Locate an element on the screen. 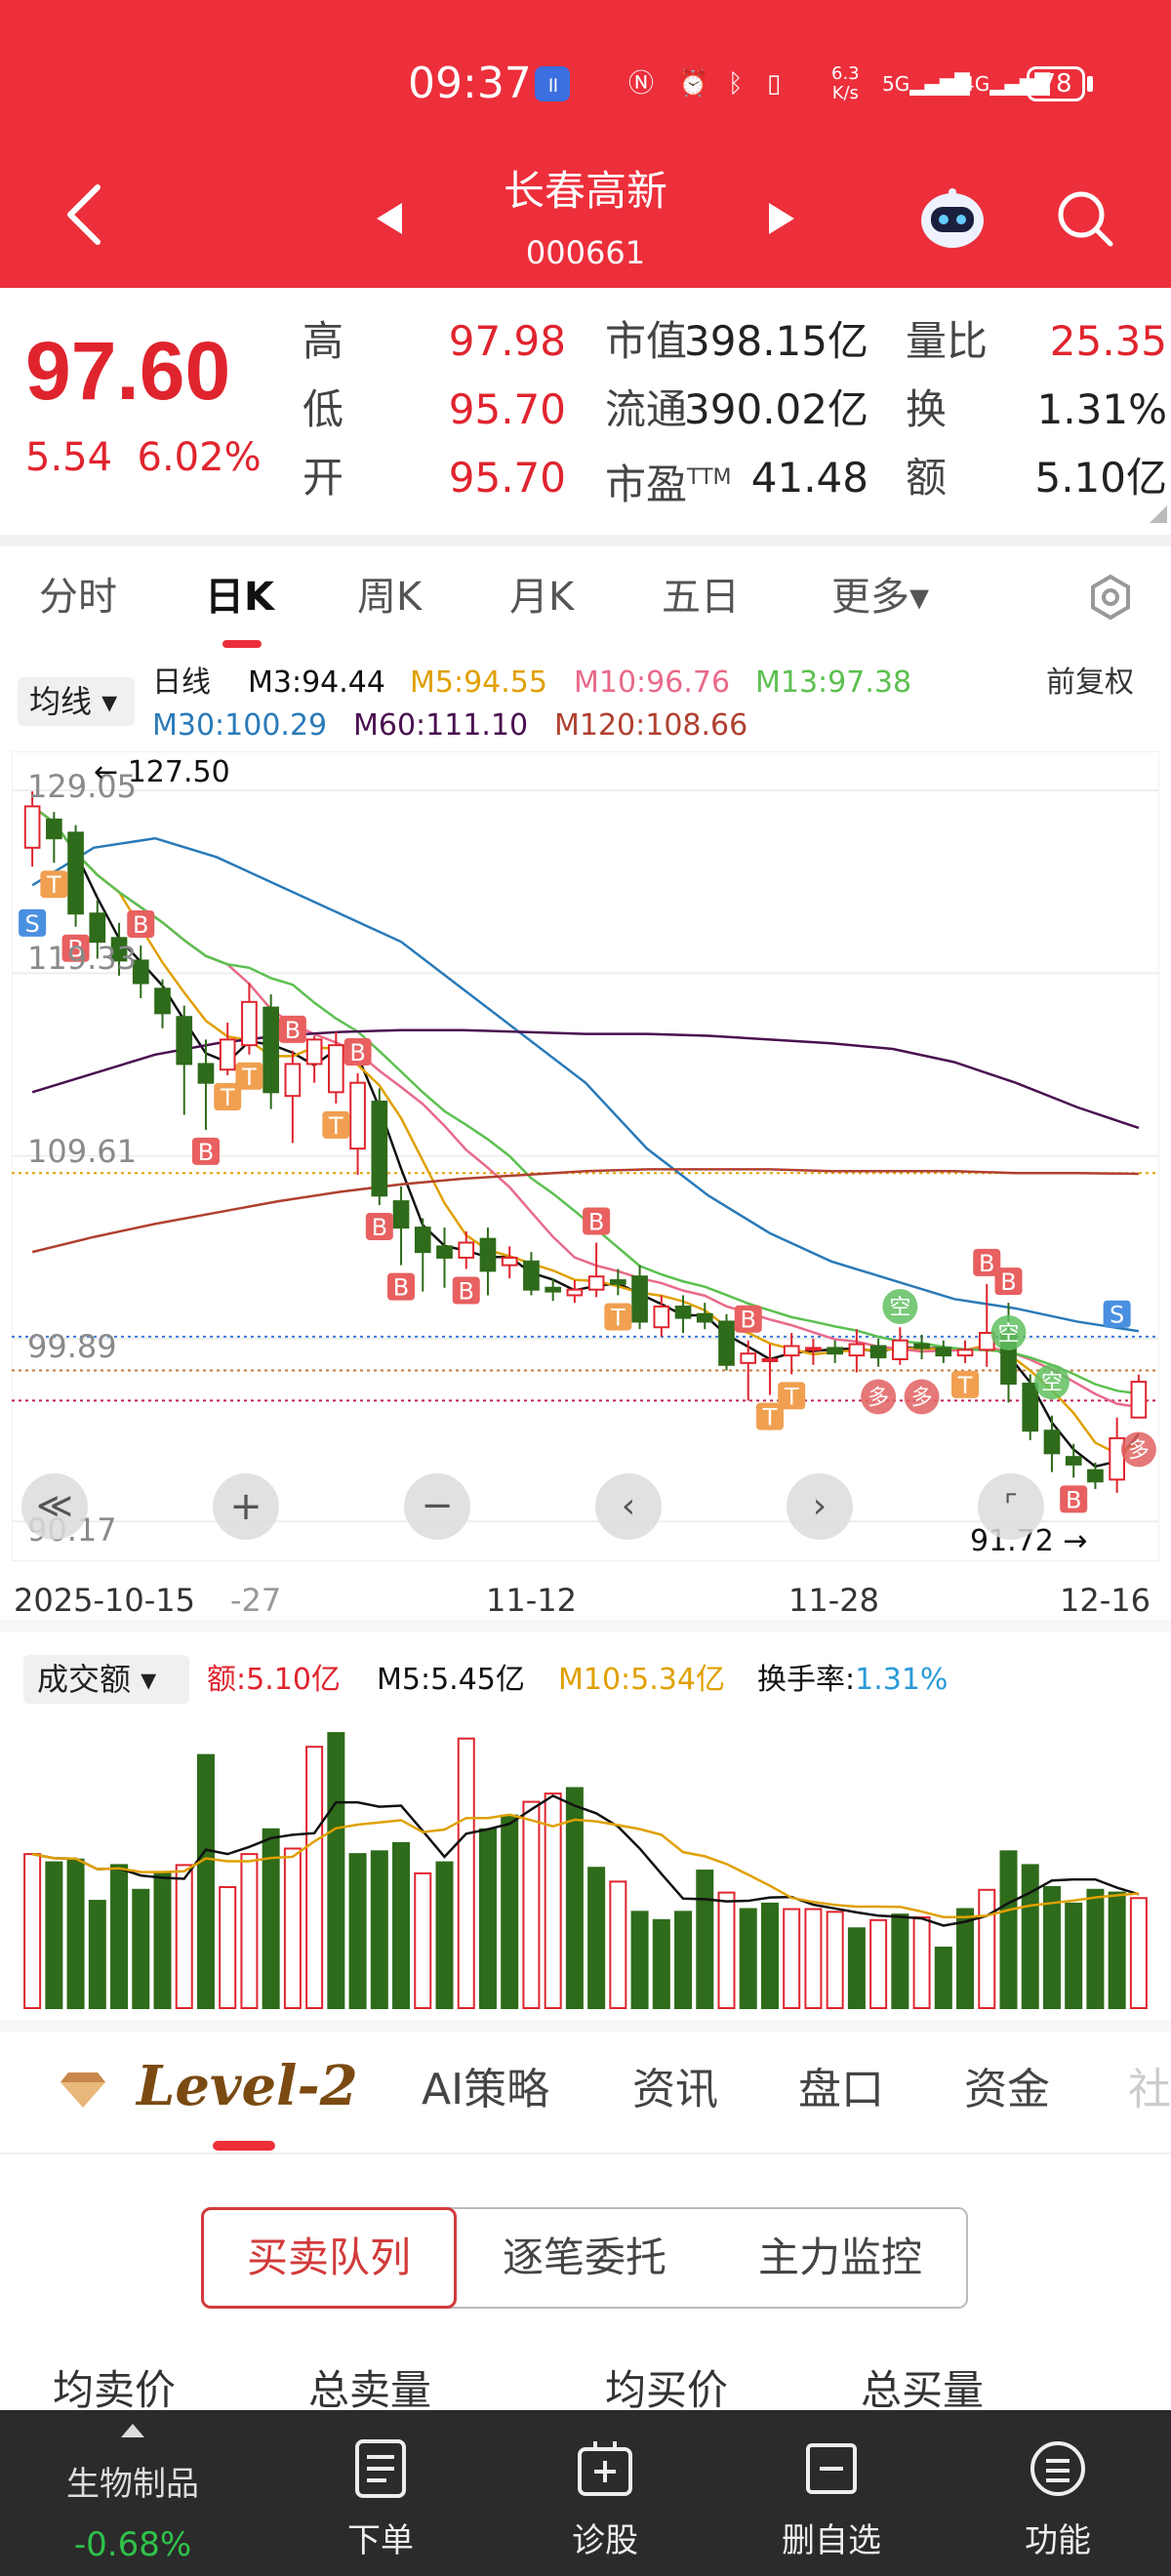 This screenshot has width=1171, height=2576. segment-queue: 买卖队列 is located at coordinates (329, 2258).